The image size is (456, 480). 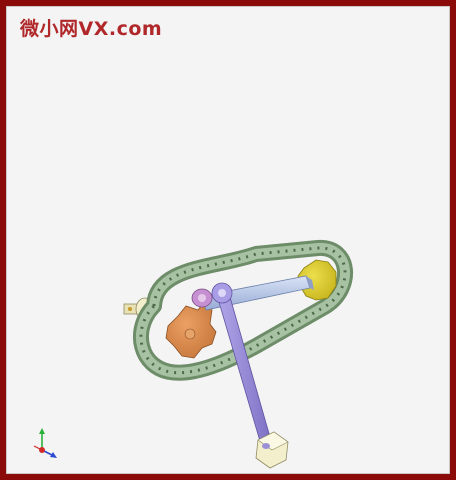 I want to click on watermark-label: 微小网VX.com, so click(x=91, y=29).